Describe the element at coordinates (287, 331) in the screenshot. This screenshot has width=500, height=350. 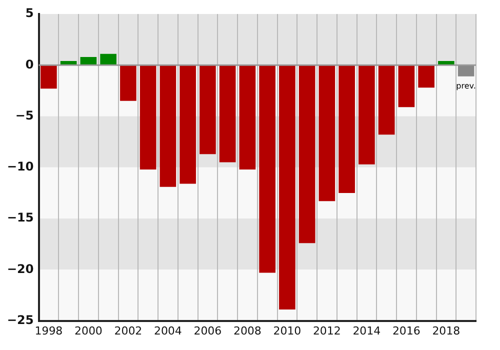
I see `x-tick-label: 2010` at that location.